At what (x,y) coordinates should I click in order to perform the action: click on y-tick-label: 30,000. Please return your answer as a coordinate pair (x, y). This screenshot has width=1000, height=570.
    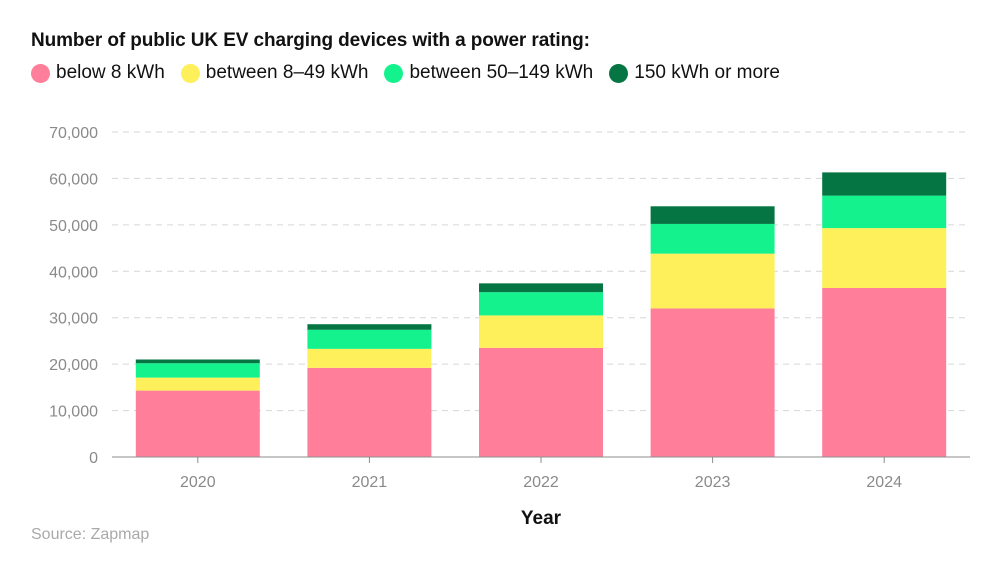
    Looking at the image, I should click on (73, 319).